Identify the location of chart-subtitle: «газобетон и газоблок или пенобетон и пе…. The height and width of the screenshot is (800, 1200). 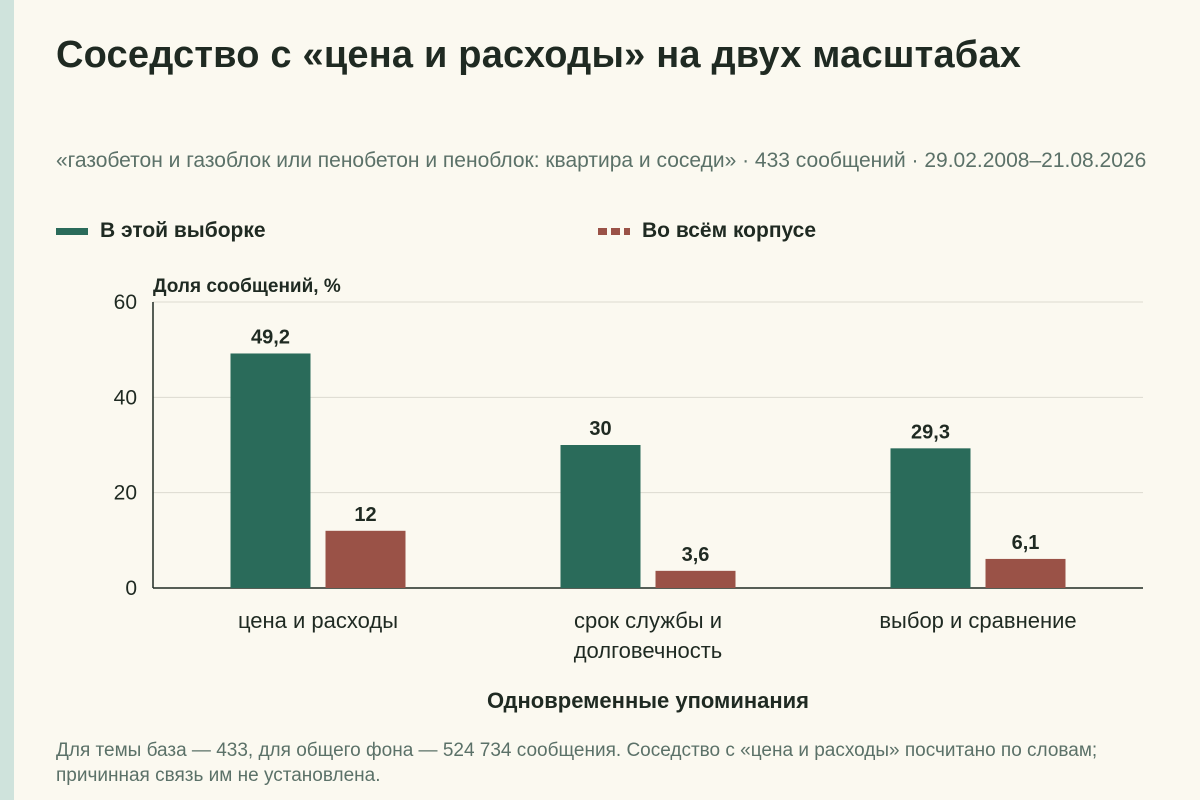
(601, 160).